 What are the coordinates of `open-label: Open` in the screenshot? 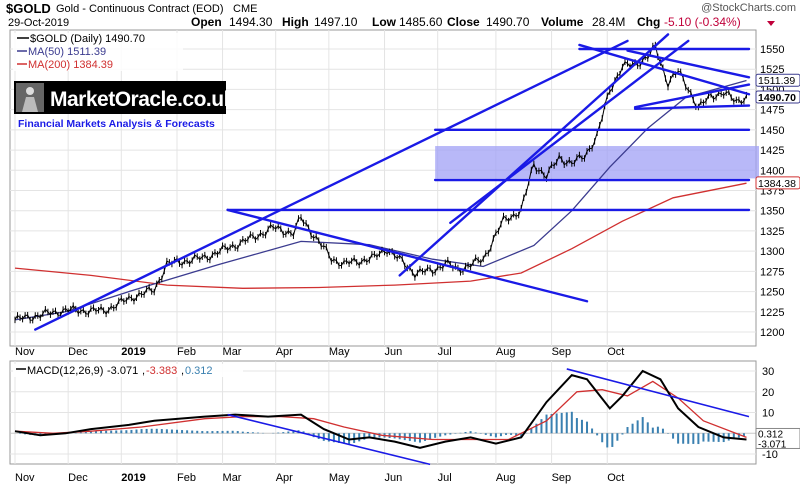 It's located at (206, 22).